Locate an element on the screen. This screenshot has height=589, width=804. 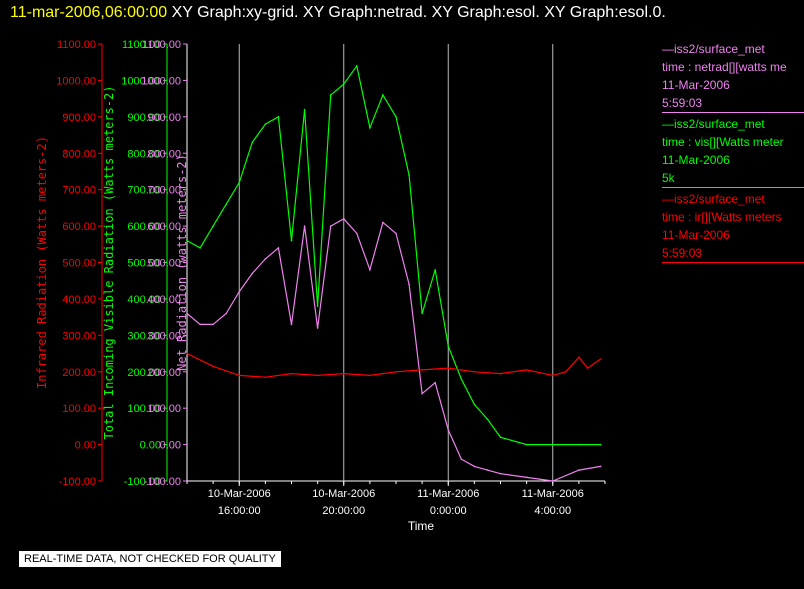
quality-warning-label: REAL-TIME DATA, NOT CHECKED FOR QUALITY is located at coordinates (150, 559).